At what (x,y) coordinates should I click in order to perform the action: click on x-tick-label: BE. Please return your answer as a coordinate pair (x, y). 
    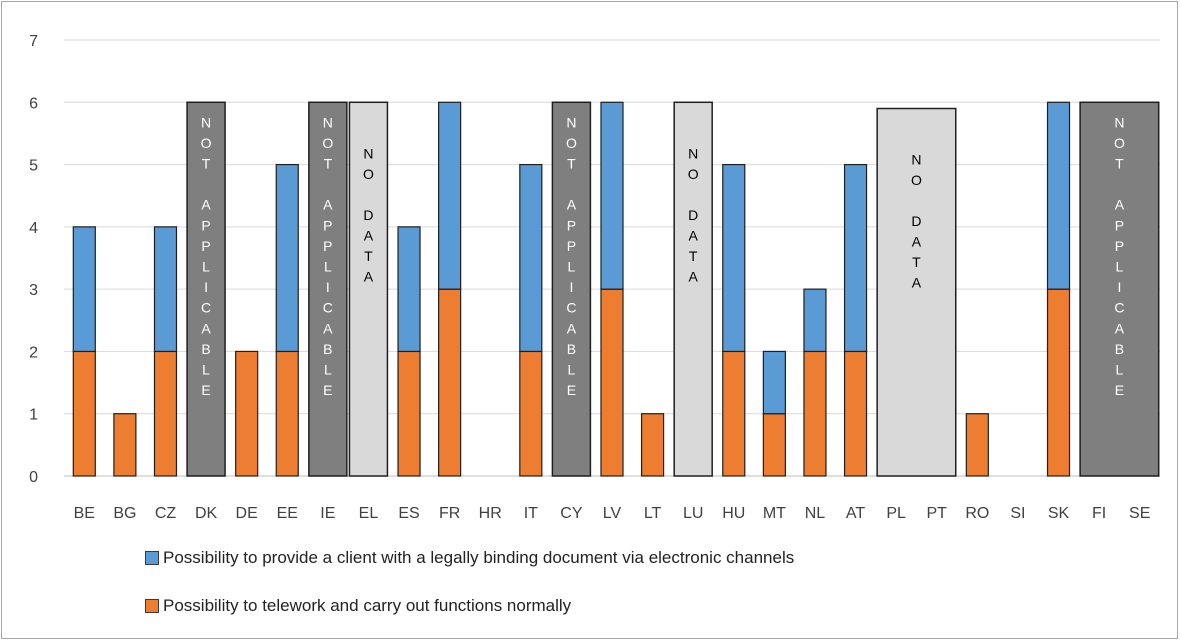
    Looking at the image, I should click on (84, 513).